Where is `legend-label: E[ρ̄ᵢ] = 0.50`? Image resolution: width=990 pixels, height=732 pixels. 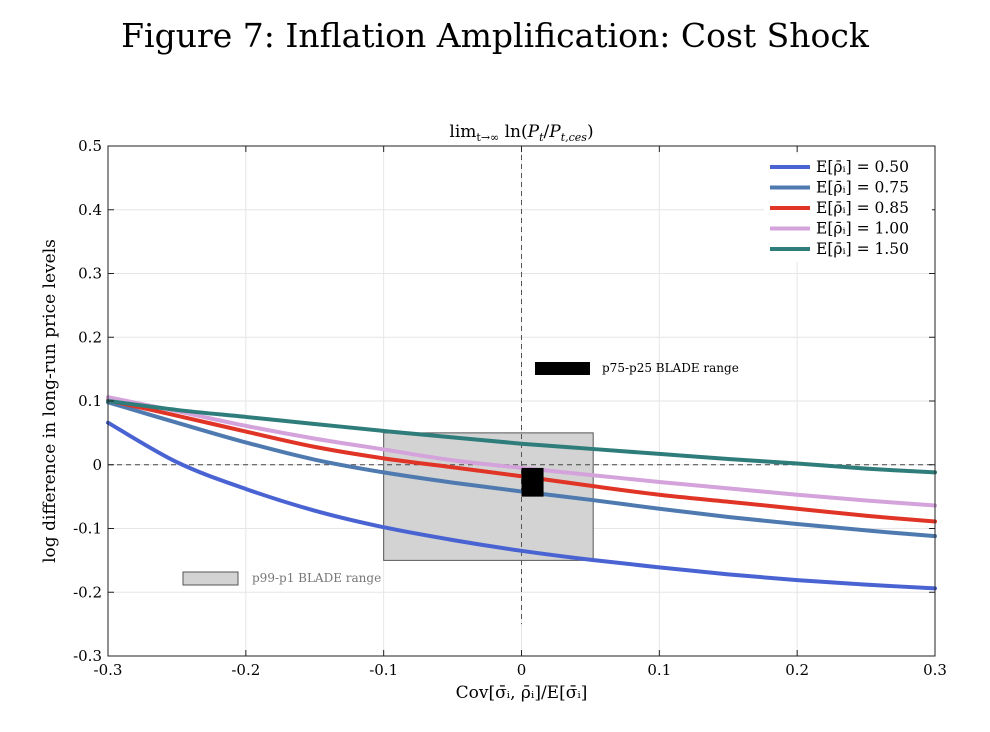
legend-label: E[ρ̄ᵢ] = 0.50 is located at coordinates (862, 167).